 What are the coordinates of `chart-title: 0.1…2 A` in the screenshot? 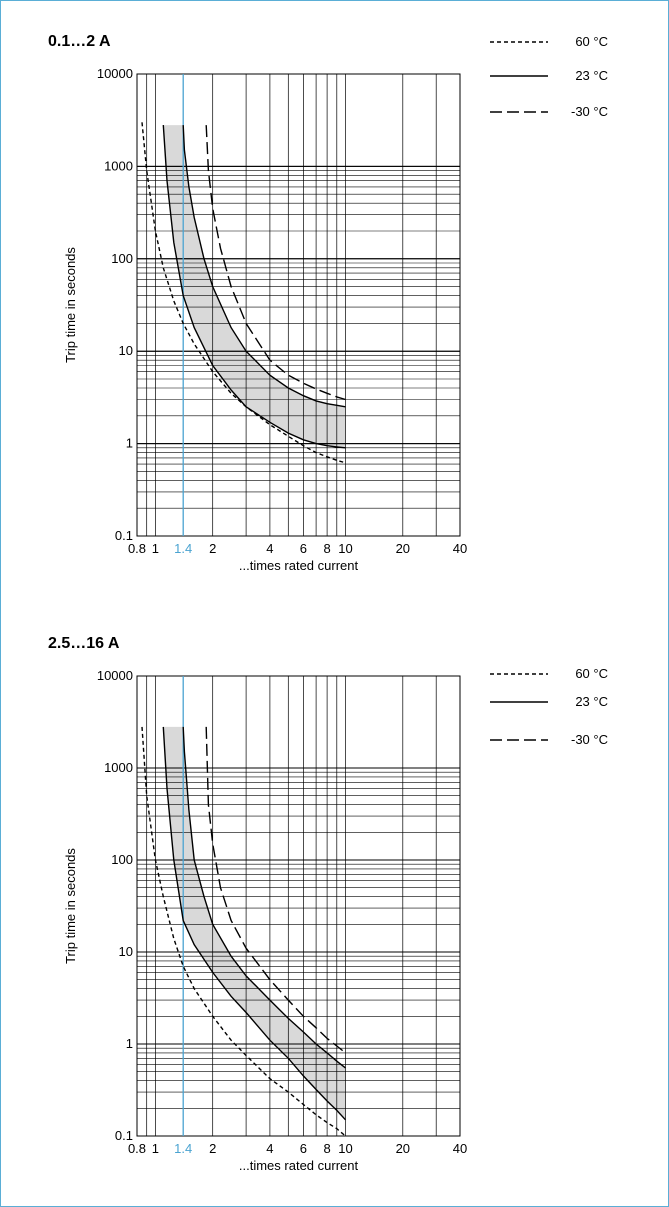 It's located at (79, 41).